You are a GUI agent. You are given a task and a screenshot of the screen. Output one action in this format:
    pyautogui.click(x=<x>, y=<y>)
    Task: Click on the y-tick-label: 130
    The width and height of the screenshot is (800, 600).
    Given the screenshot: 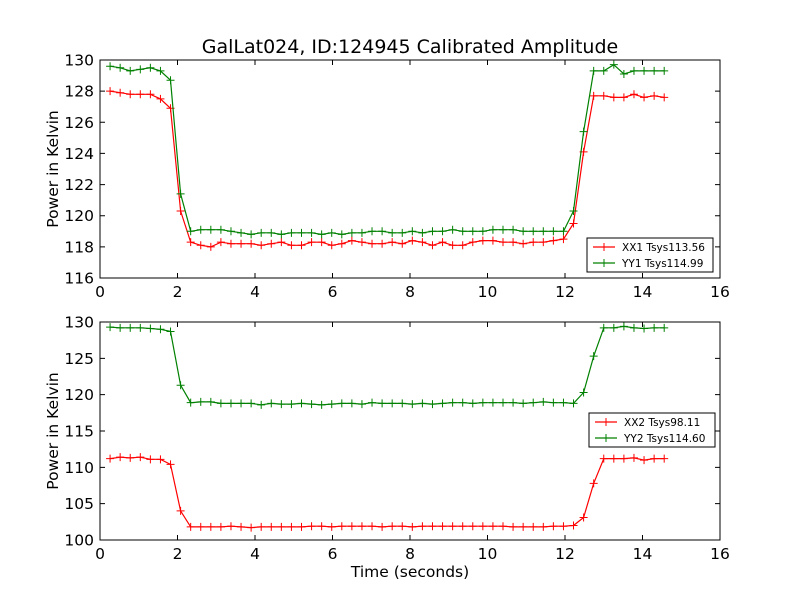 What is the action you would take?
    pyautogui.click(x=79, y=61)
    